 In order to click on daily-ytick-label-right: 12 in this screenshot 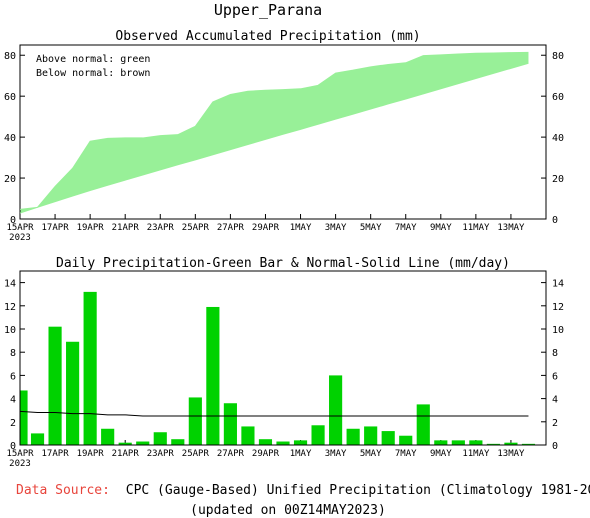, I will do `click(558, 307)`.